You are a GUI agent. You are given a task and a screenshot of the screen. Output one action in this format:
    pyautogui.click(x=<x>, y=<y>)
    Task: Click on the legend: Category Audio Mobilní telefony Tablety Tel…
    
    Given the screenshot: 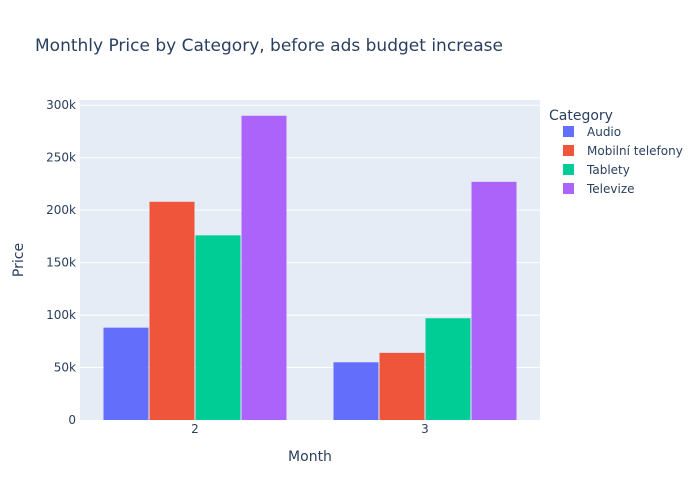 What is the action you would take?
    pyautogui.click(x=616, y=152)
    